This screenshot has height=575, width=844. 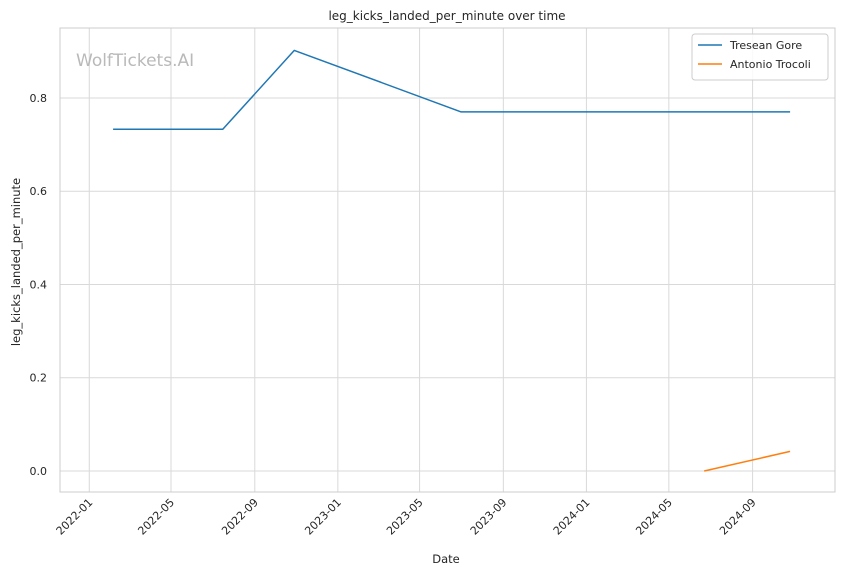 What do you see at coordinates (39, 471) in the screenshot?
I see `y-tick-label: 0.0` at bounding box center [39, 471].